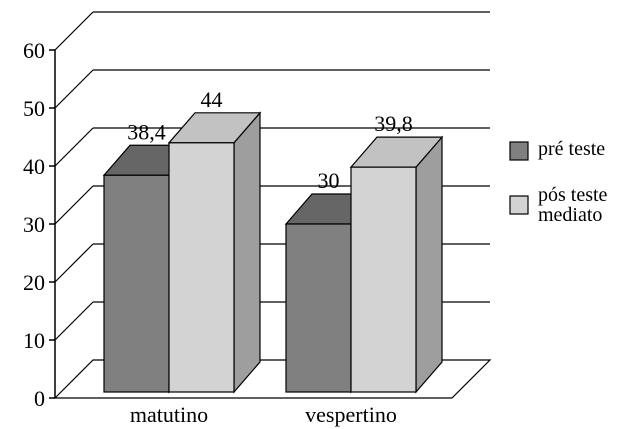 The width and height of the screenshot is (629, 429). What do you see at coordinates (519, 205) in the screenshot?
I see `legend-swatch-pos` at bounding box center [519, 205].